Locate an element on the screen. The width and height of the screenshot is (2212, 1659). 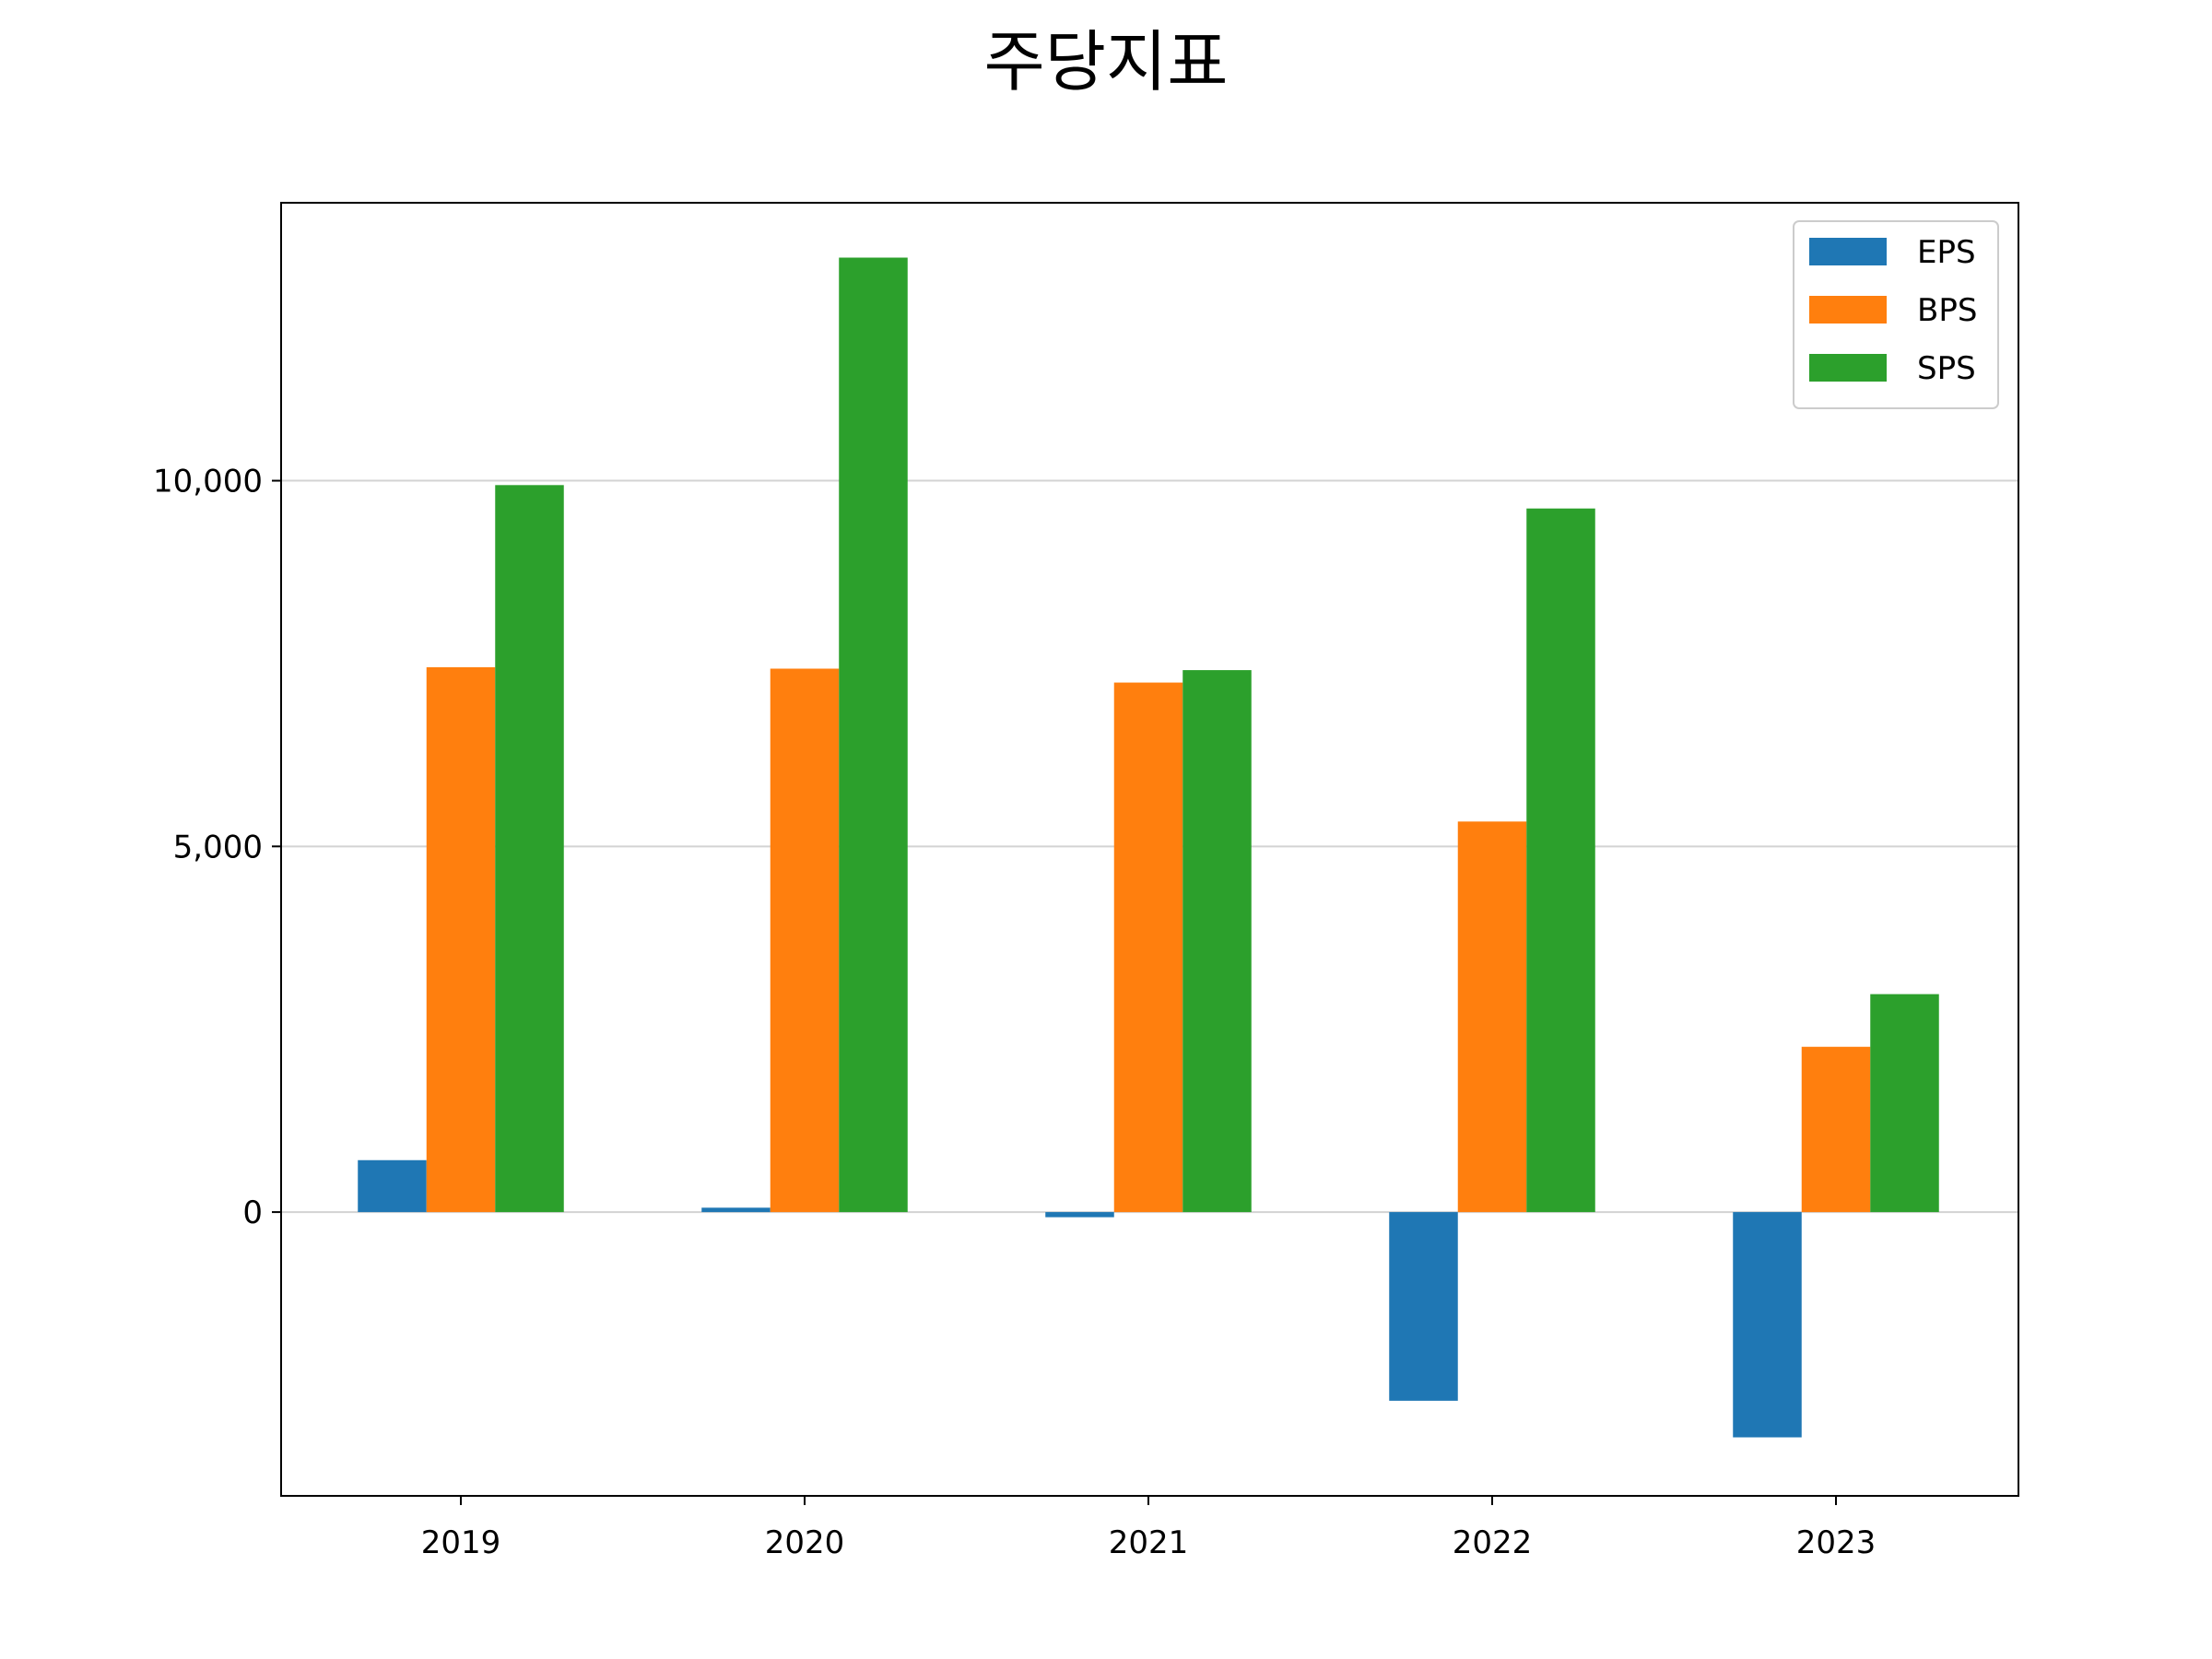
bar-bps-2022 is located at coordinates (1492, 1017).